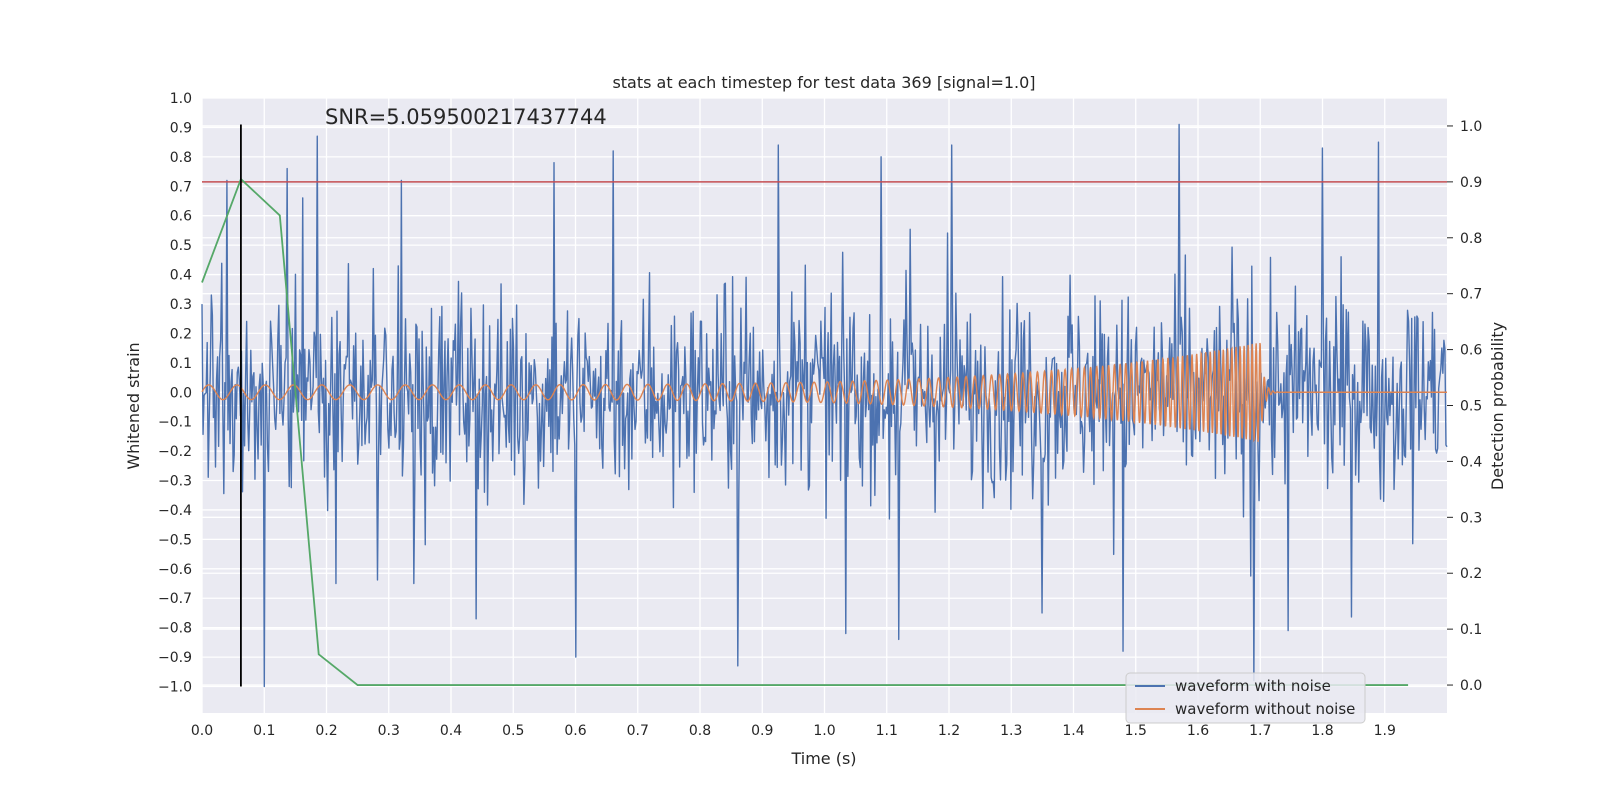 The width and height of the screenshot is (1600, 804). Describe the element at coordinates (1471, 127) in the screenshot. I see `y2-tick-label: 1.0` at that location.